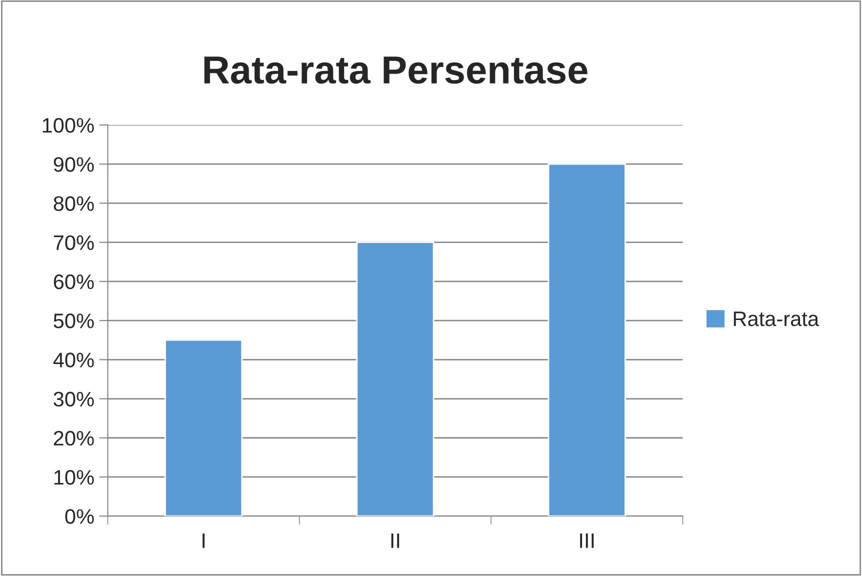  I want to click on y-tick-label: 40%, so click(73, 360).